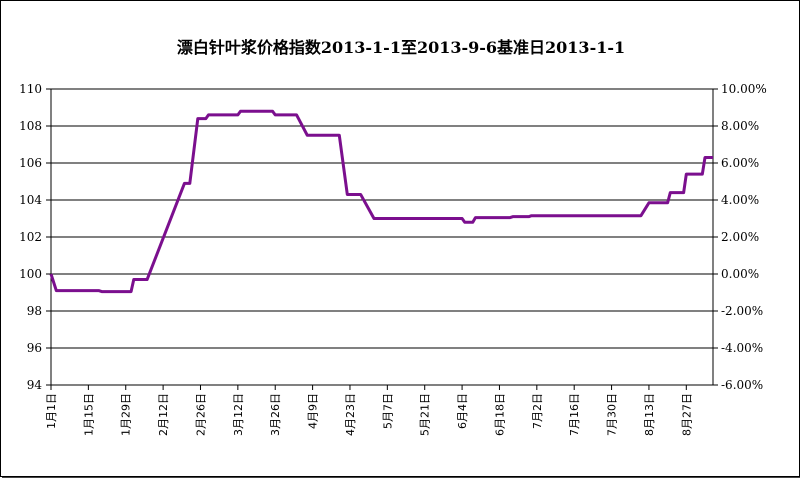 This screenshot has height=478, width=800. Describe the element at coordinates (740, 163) in the screenshot. I see `y2-tick-label: 6.00%` at that location.